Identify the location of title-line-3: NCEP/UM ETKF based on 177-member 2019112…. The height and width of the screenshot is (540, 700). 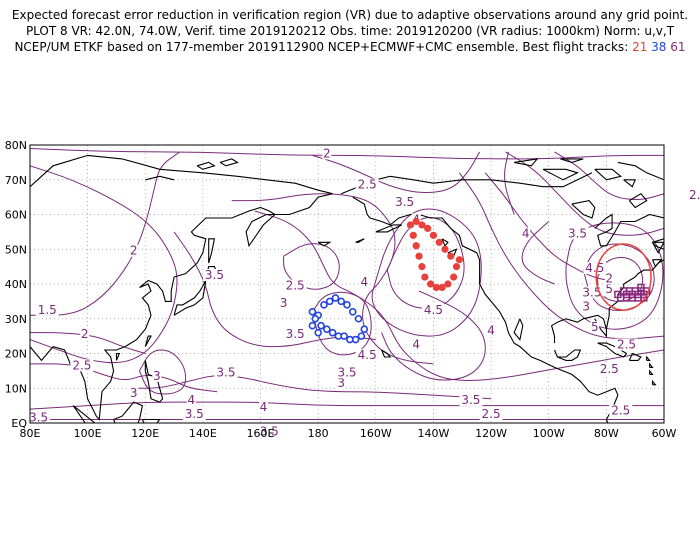
(350, 47).